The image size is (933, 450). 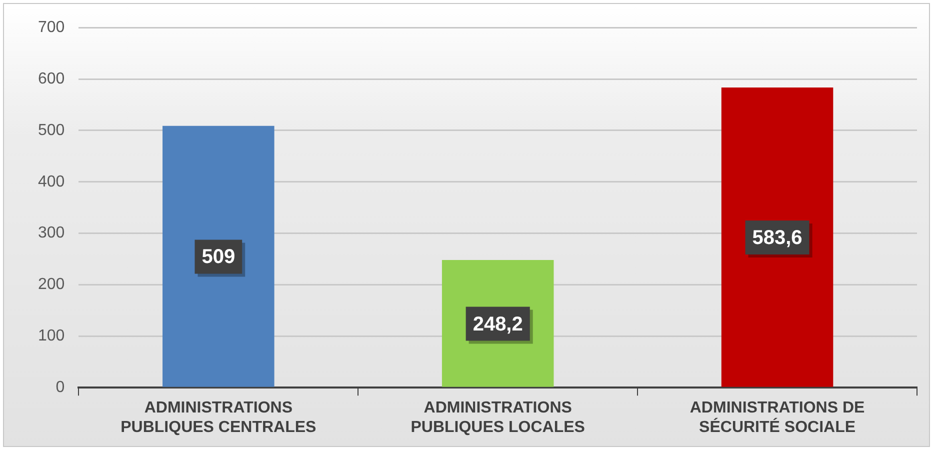 I want to click on data-label: 509, so click(x=219, y=257).